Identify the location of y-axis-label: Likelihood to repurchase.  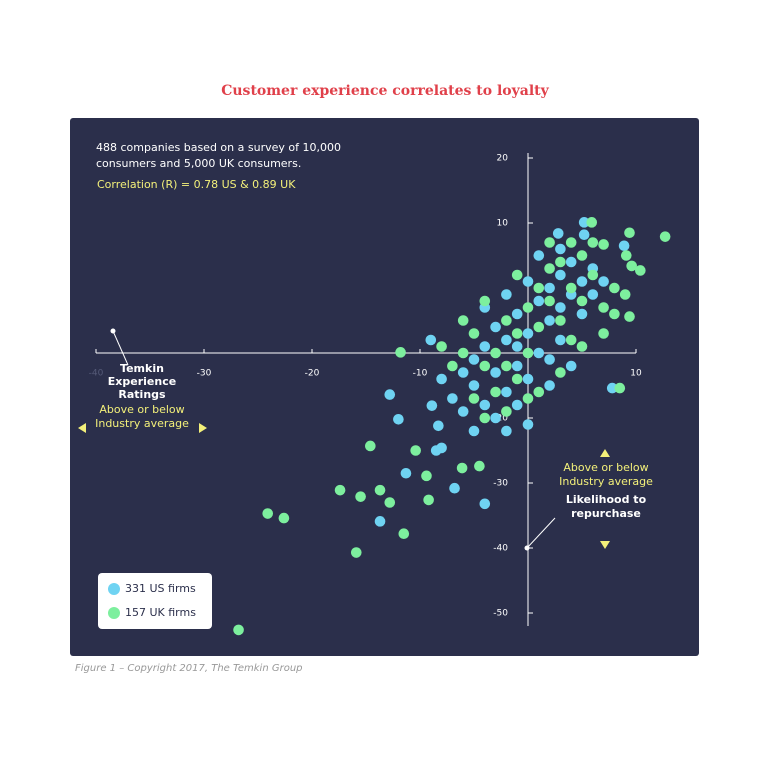
(606, 506).